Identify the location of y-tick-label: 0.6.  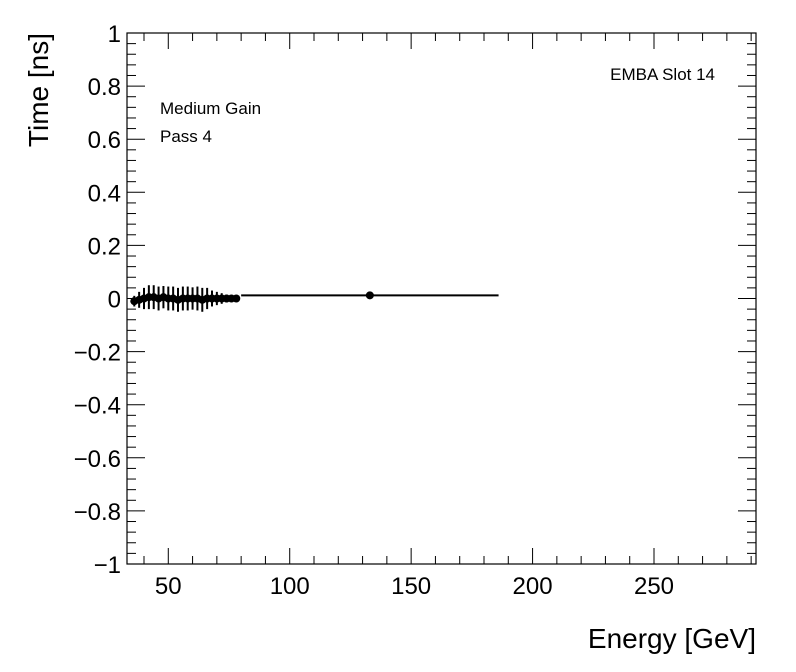
(104, 140).